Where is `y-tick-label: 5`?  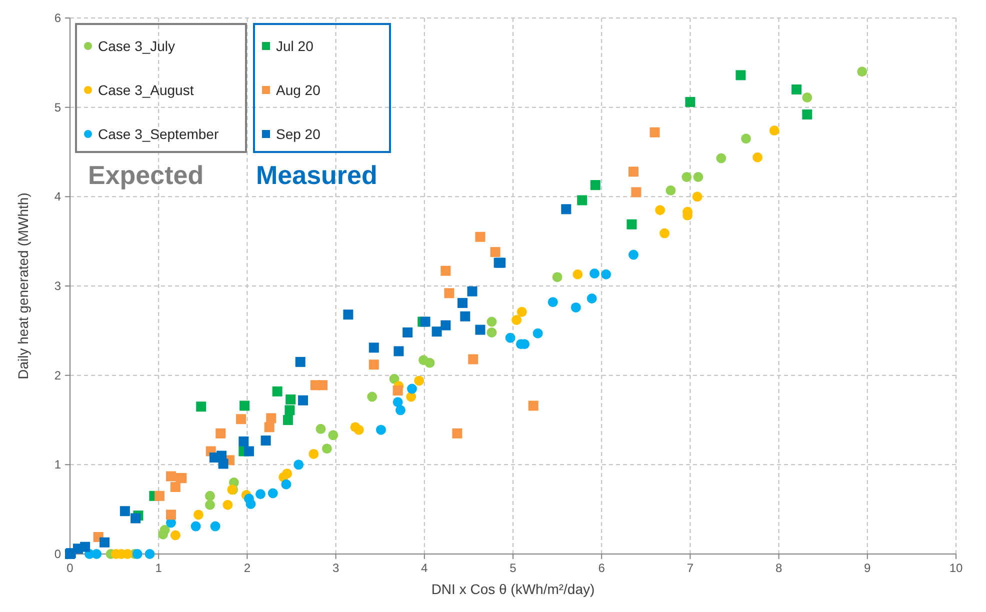
y-tick-label: 5 is located at coordinates (58, 107).